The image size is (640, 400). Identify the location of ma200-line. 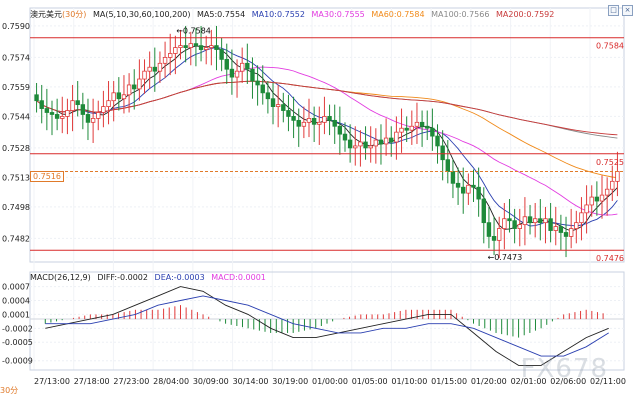
(327, 108).